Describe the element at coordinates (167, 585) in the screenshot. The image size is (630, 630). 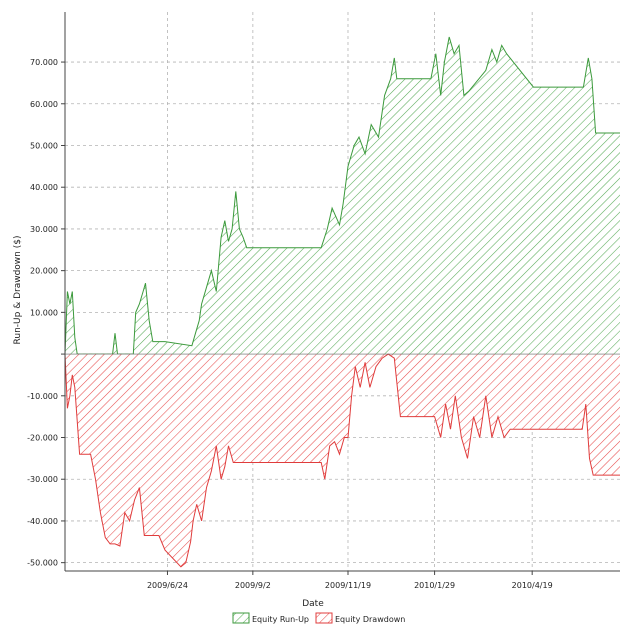
I see `x-tick-label: 2009/6/24` at that location.